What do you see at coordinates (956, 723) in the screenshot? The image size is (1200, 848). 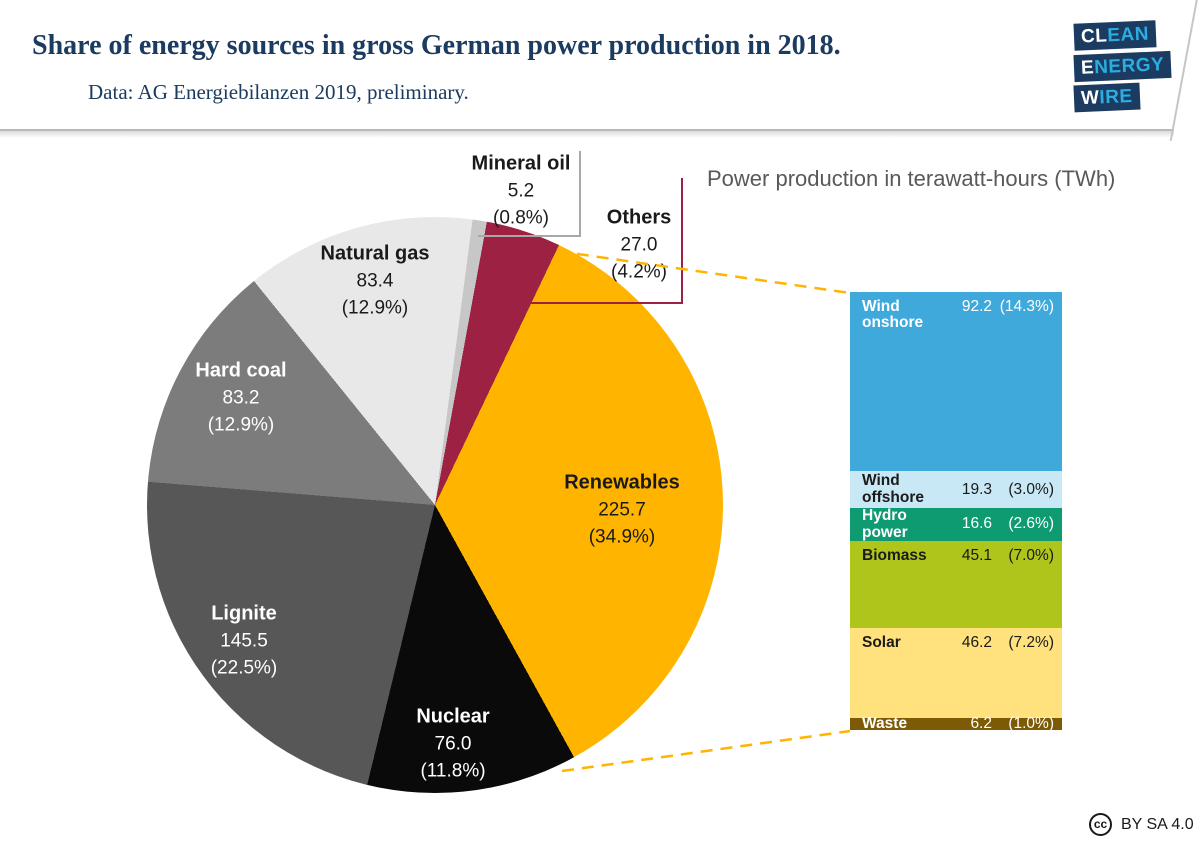 I see `bar-segment-waste: Waste 6.2 (1.0%)` at bounding box center [956, 723].